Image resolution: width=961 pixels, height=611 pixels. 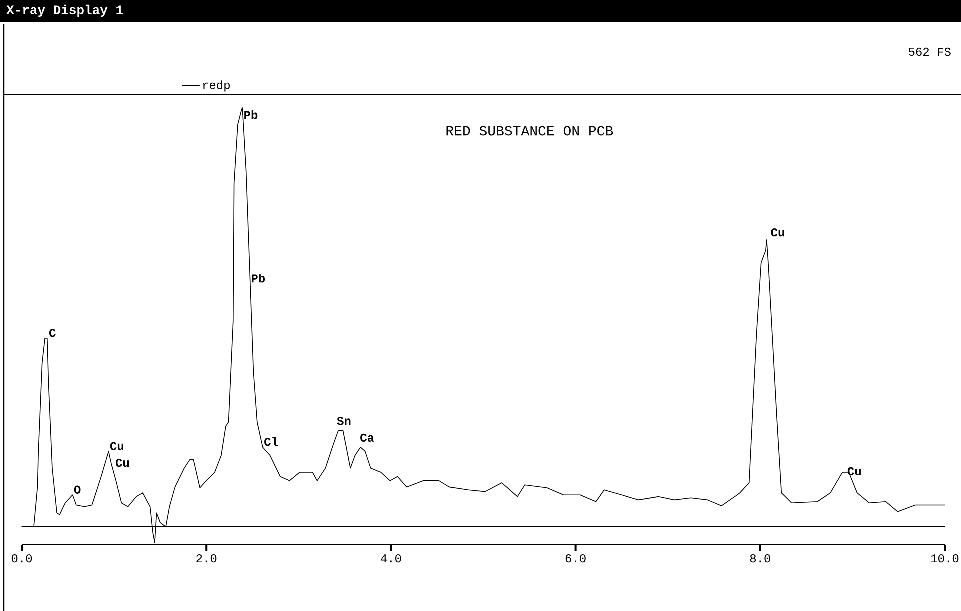 I want to click on text: 562 FS, so click(x=930, y=52).